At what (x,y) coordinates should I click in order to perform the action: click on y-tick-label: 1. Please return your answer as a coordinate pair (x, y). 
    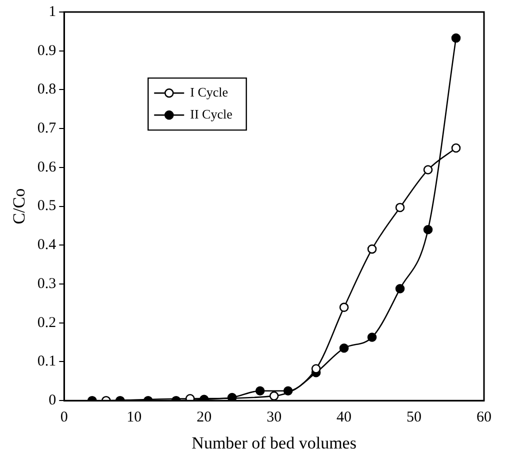
    Looking at the image, I should click on (52, 12).